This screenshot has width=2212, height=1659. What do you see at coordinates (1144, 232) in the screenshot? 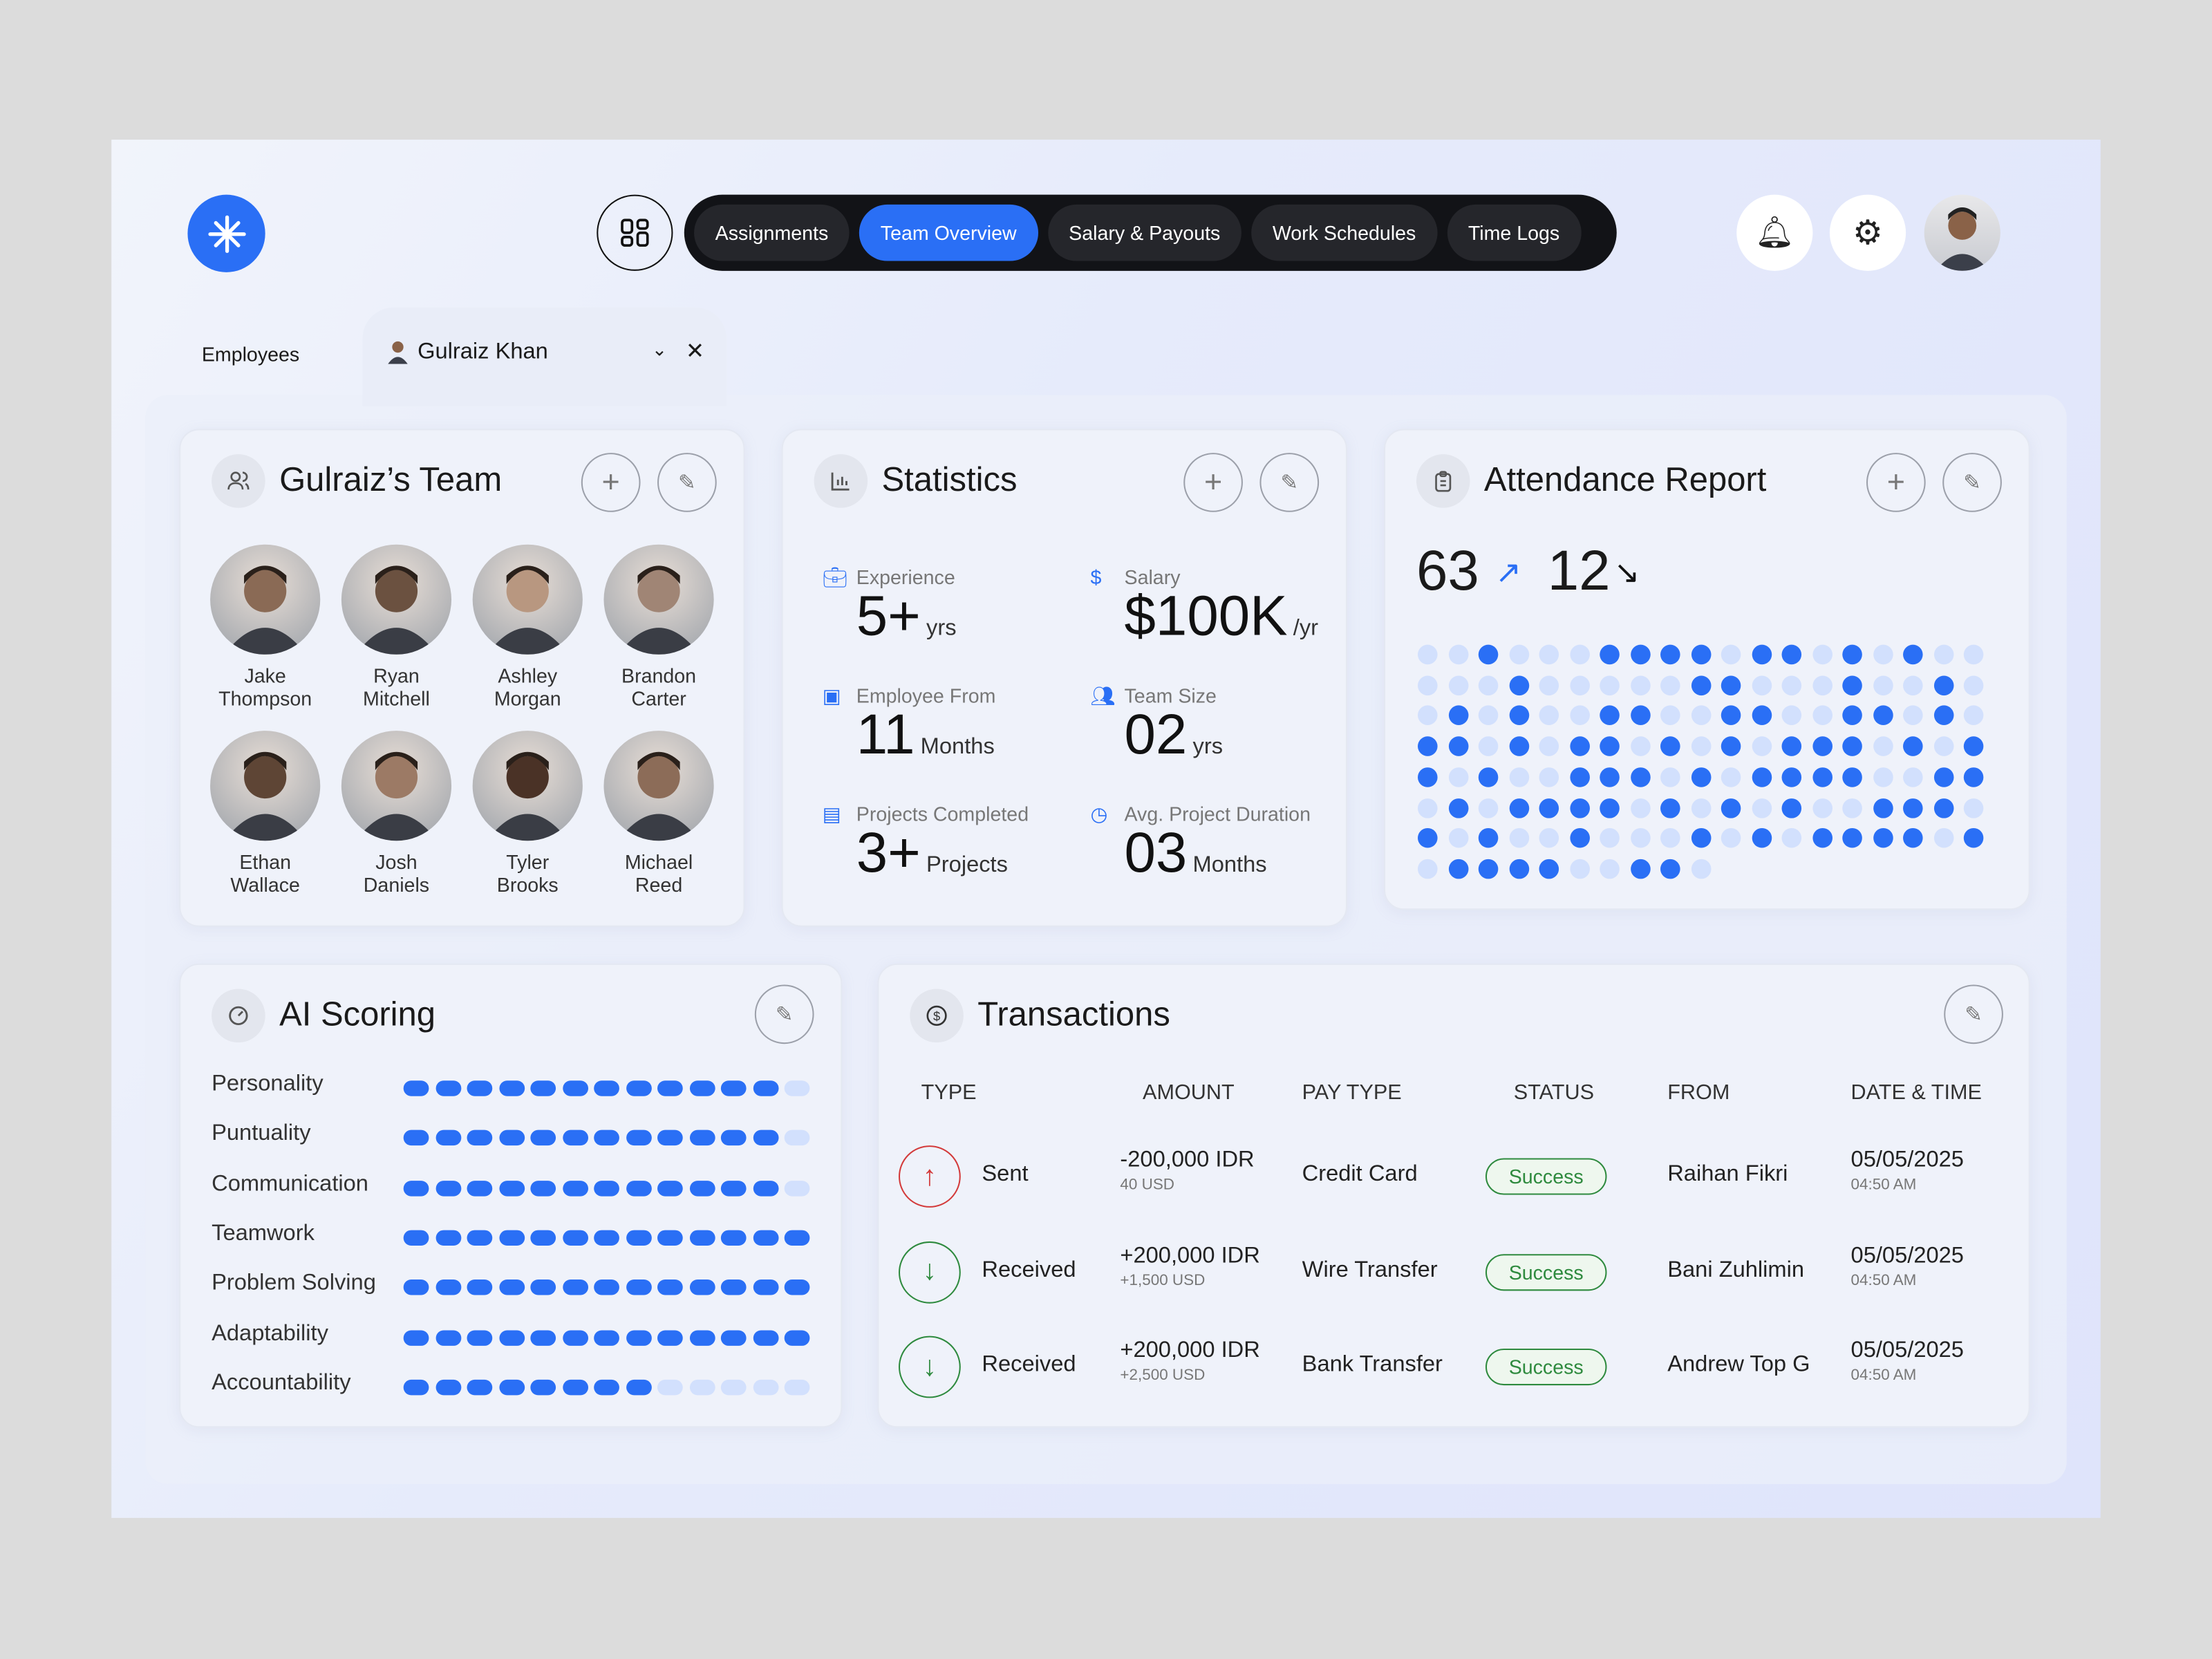
I see `tab-salary-payouts: Salary & Payouts` at bounding box center [1144, 232].